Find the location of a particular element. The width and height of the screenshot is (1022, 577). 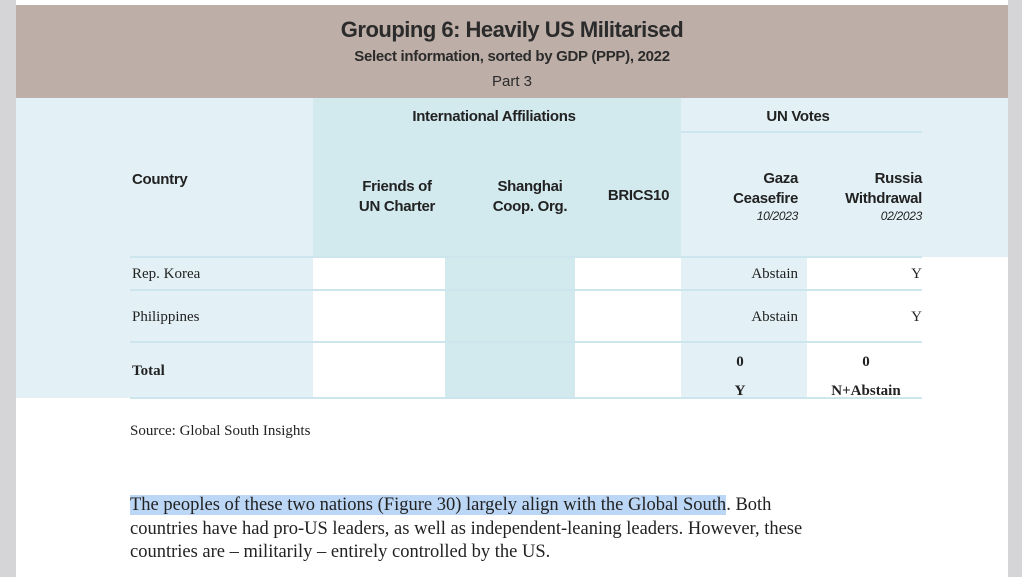

row-country: Philippines is located at coordinates (166, 317).